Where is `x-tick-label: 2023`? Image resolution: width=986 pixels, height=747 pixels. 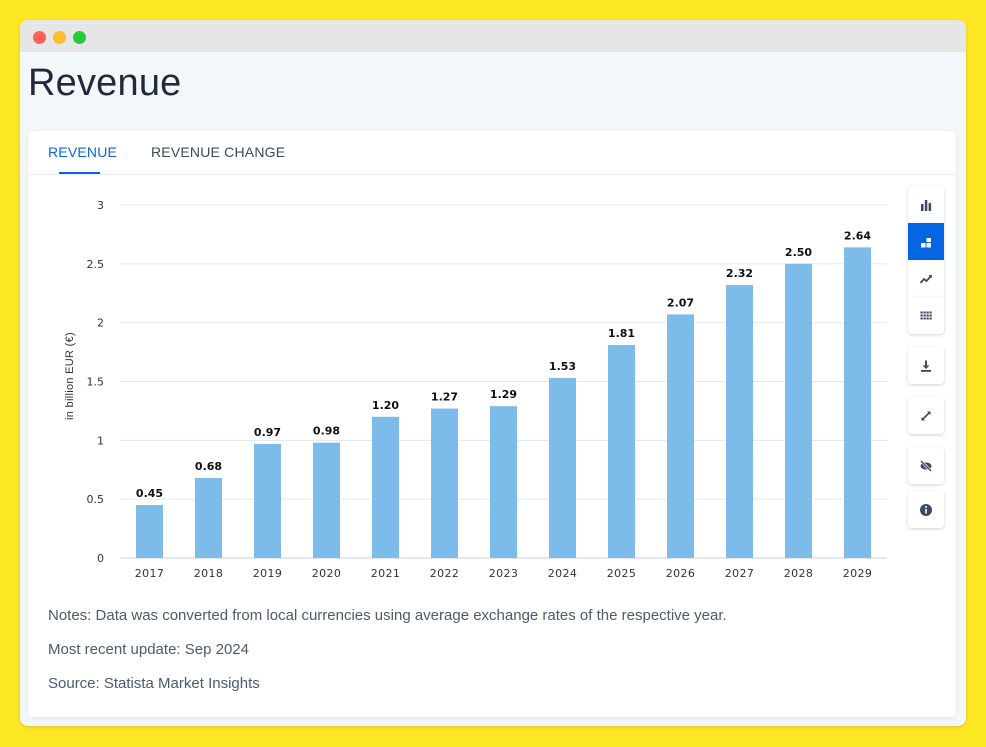
x-tick-label: 2023 is located at coordinates (504, 573).